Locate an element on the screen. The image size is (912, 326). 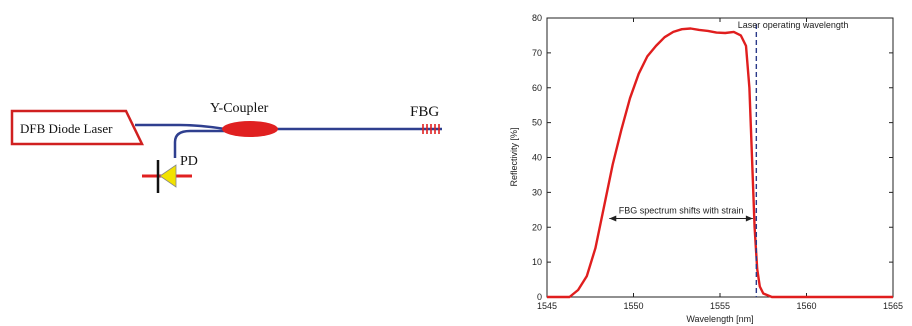
strain-shift-arrowhead-left is located at coordinates (613, 218).